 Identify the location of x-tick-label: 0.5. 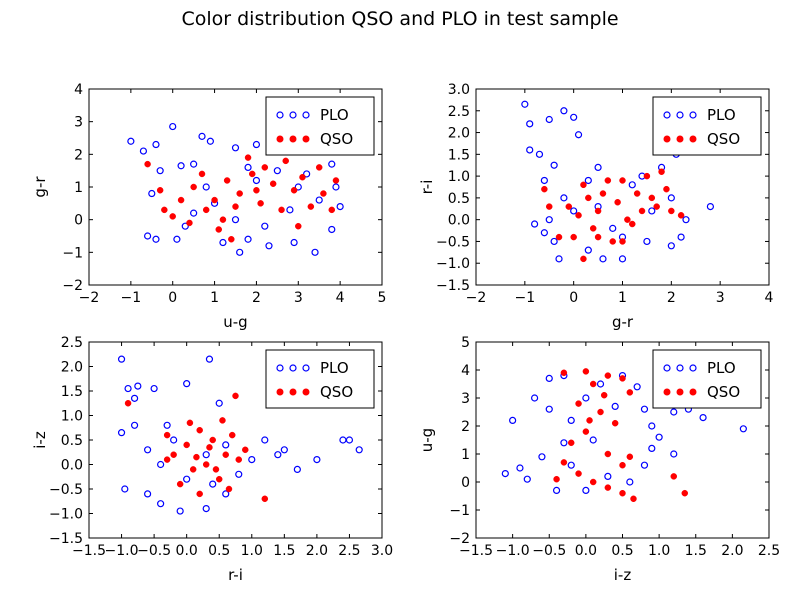
(219, 551).